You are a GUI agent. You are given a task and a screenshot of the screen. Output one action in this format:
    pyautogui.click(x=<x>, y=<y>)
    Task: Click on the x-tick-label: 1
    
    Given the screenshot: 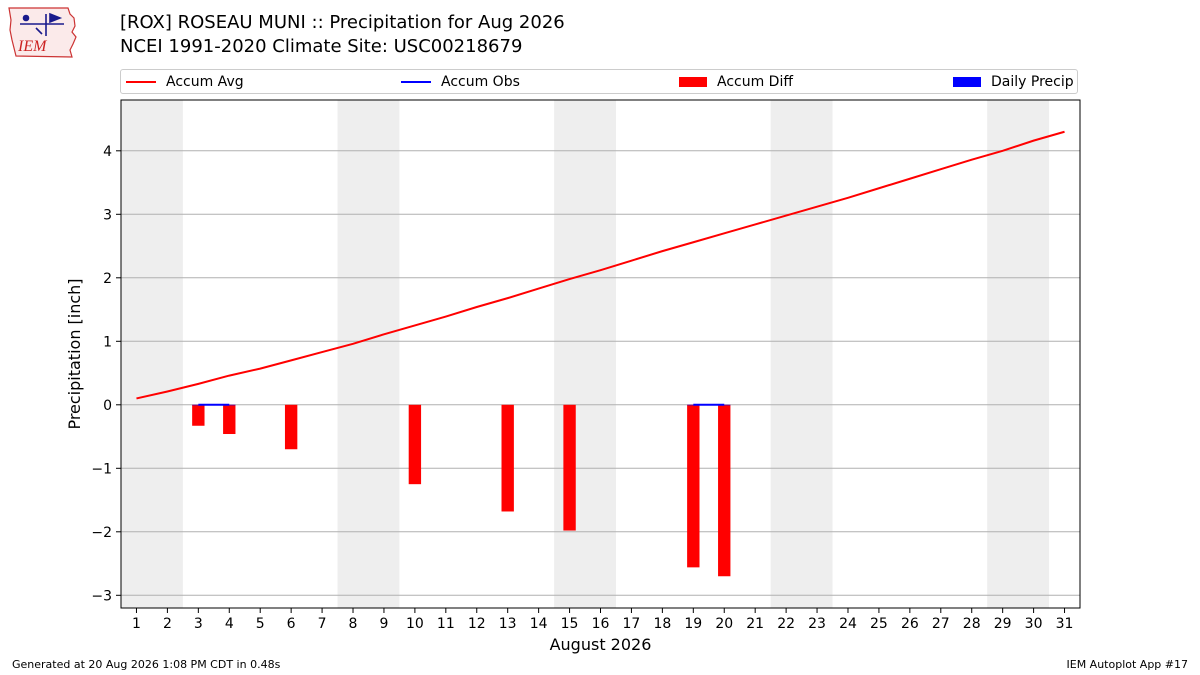 What is the action you would take?
    pyautogui.click(x=136, y=624)
    